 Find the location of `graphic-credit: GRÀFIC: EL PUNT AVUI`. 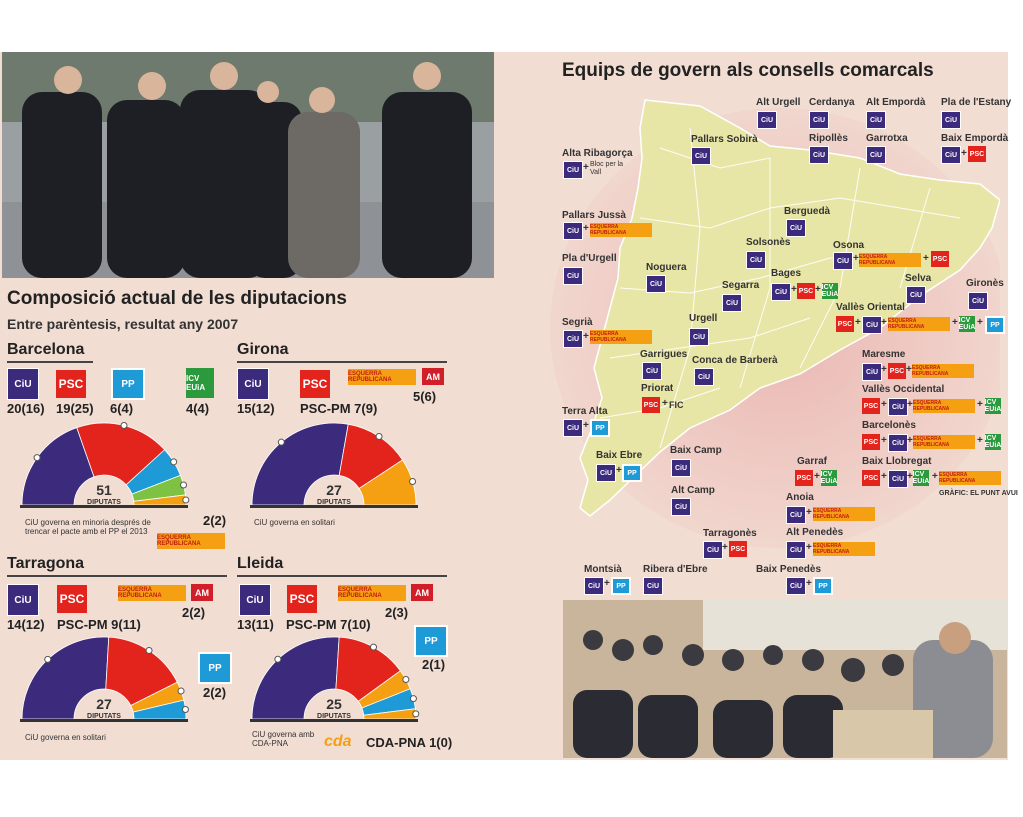

graphic-credit: GRÀFIC: EL PUNT AVUI is located at coordinates (978, 493).